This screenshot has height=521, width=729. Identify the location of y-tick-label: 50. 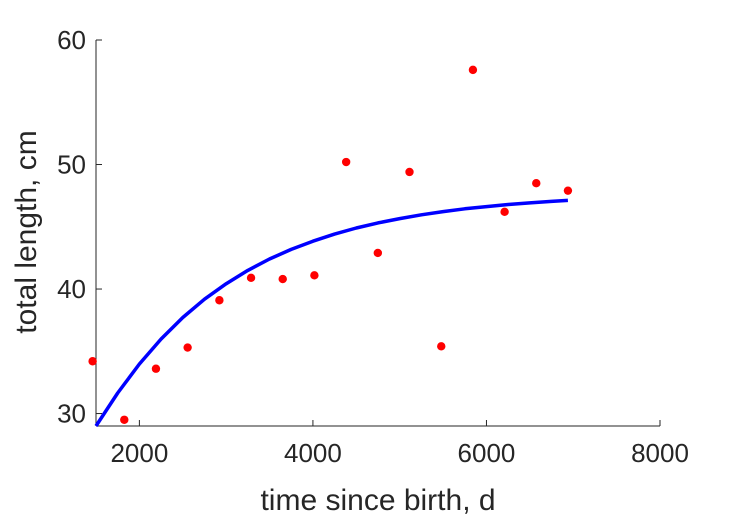
(71, 165).